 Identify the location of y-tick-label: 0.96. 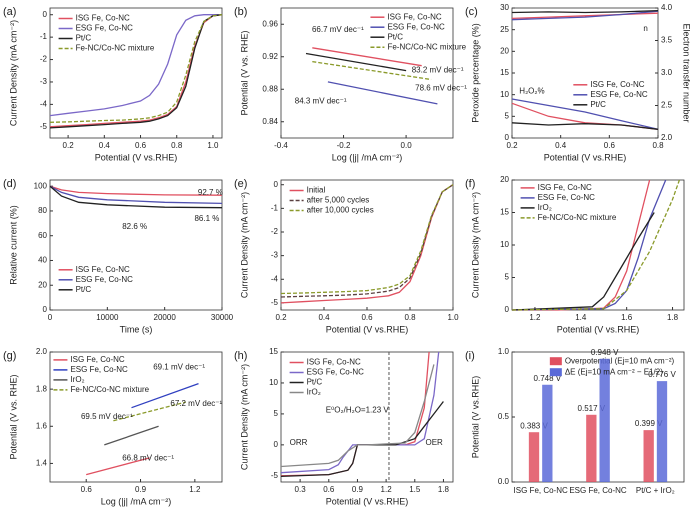
(270, 23).